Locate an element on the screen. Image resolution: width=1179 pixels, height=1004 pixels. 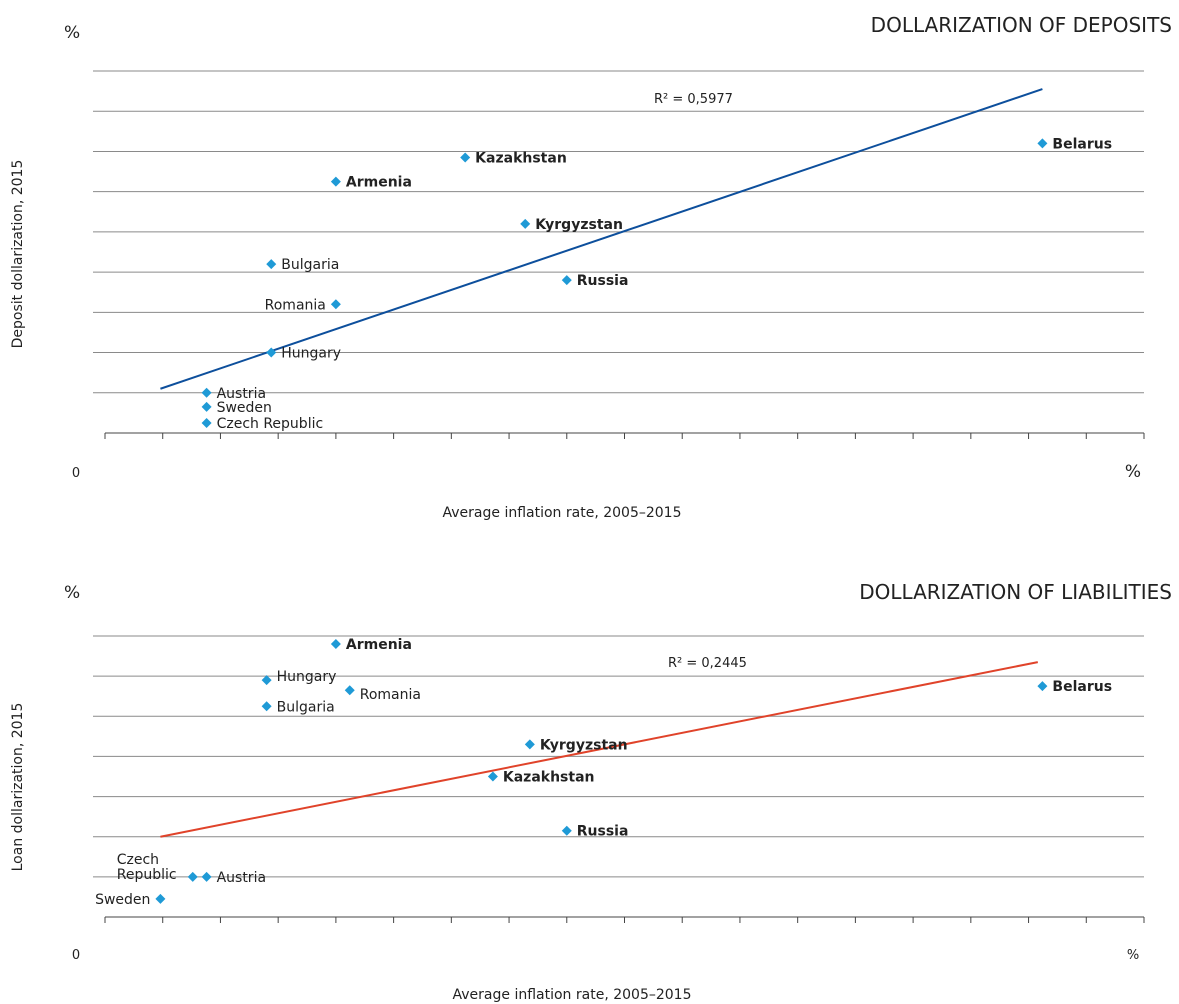
trend-line is located at coordinates (599, 749).